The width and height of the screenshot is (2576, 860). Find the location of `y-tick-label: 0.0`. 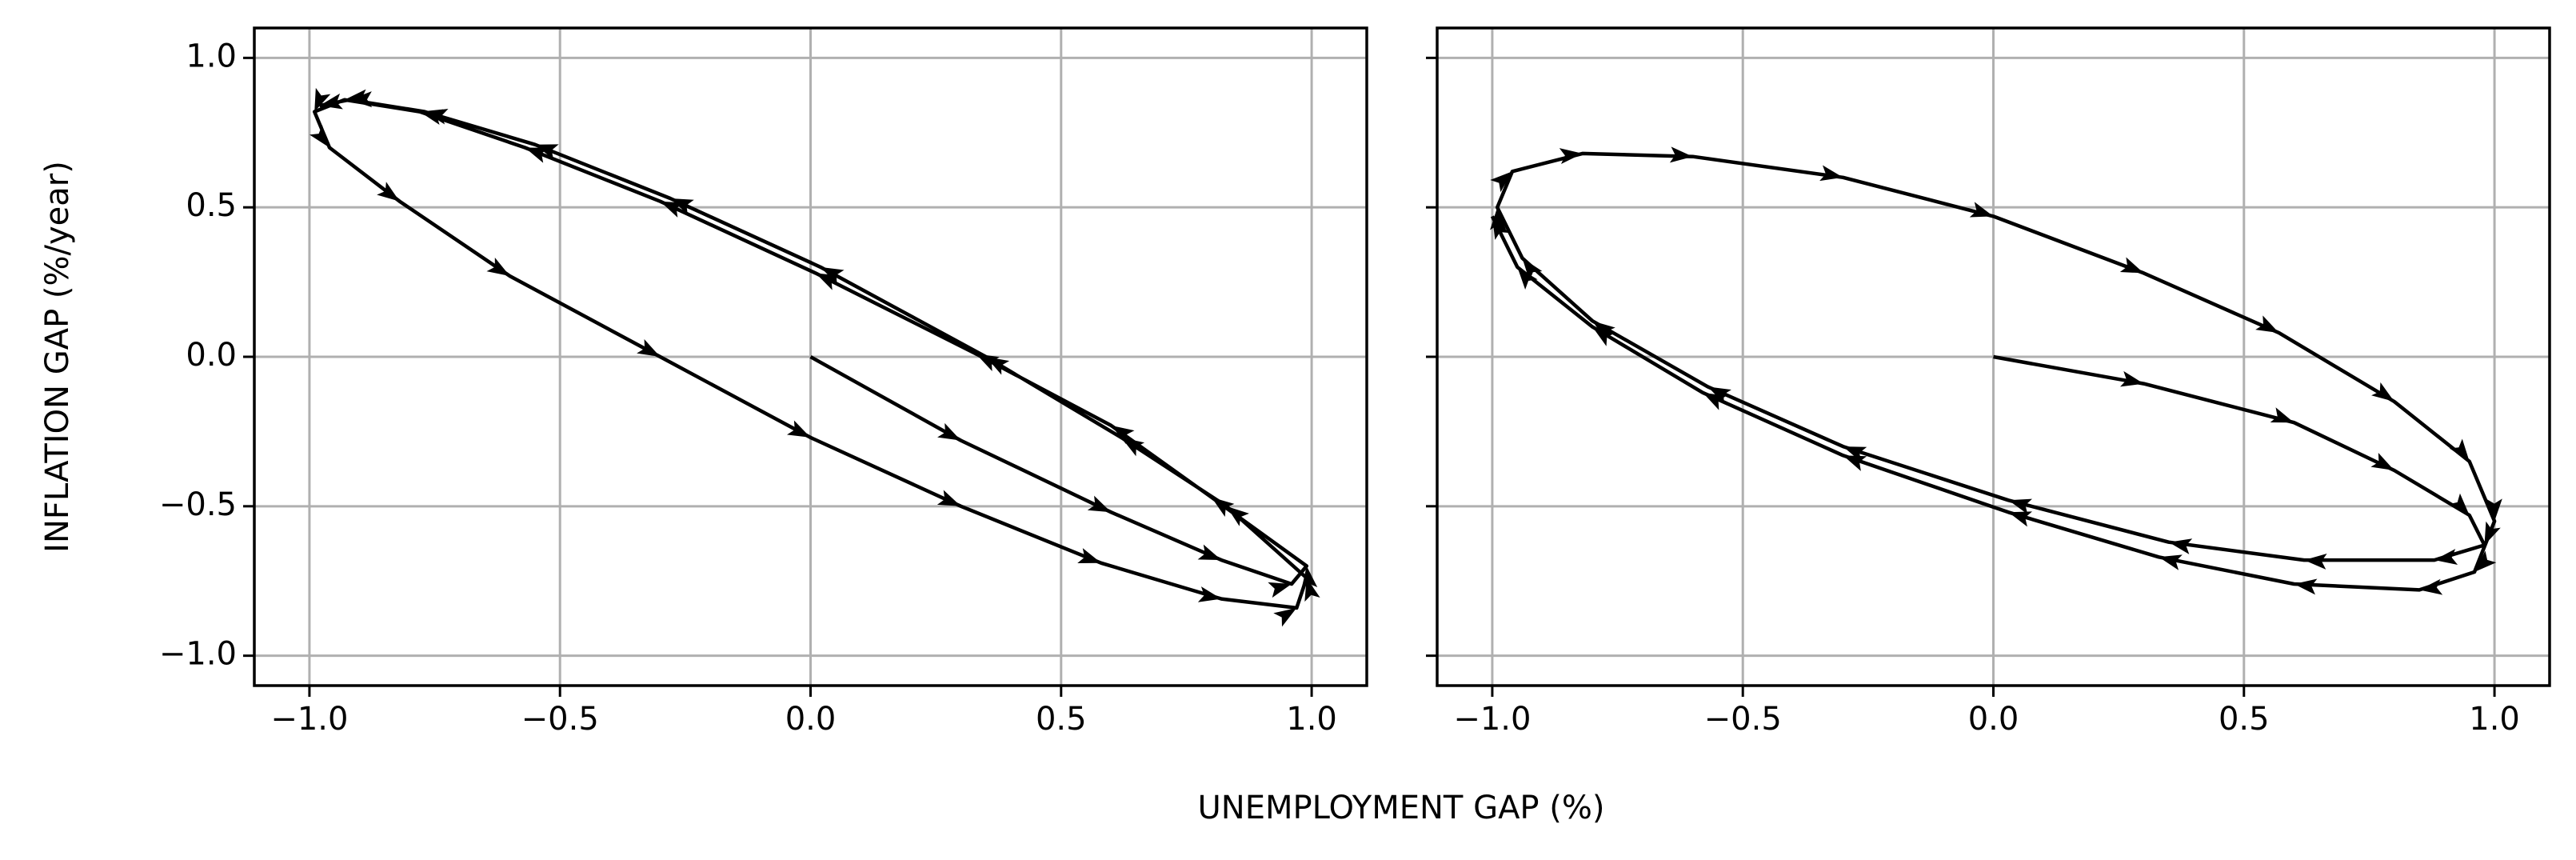

y-tick-label: 0.0 is located at coordinates (212, 355).